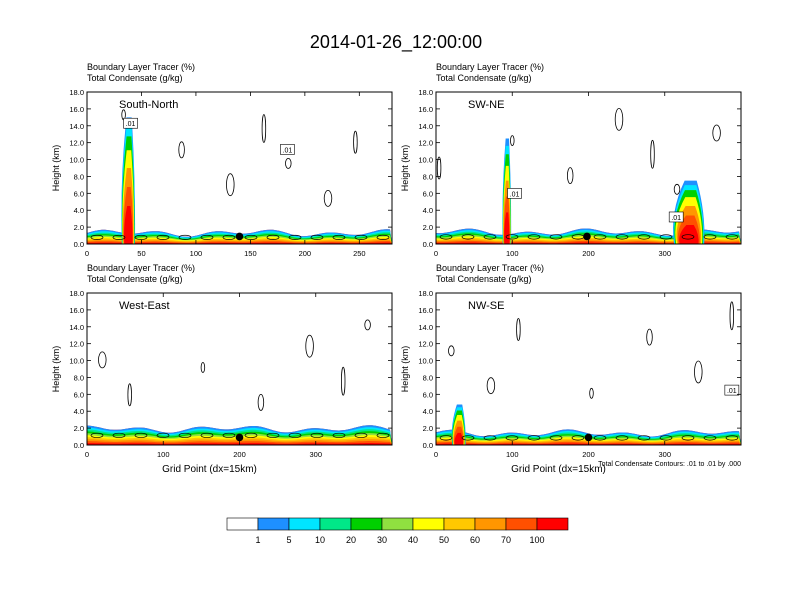 The height and width of the screenshot is (612, 792). Describe the element at coordinates (444, 540) in the screenshot. I see `colorbar-label: 50` at that location.